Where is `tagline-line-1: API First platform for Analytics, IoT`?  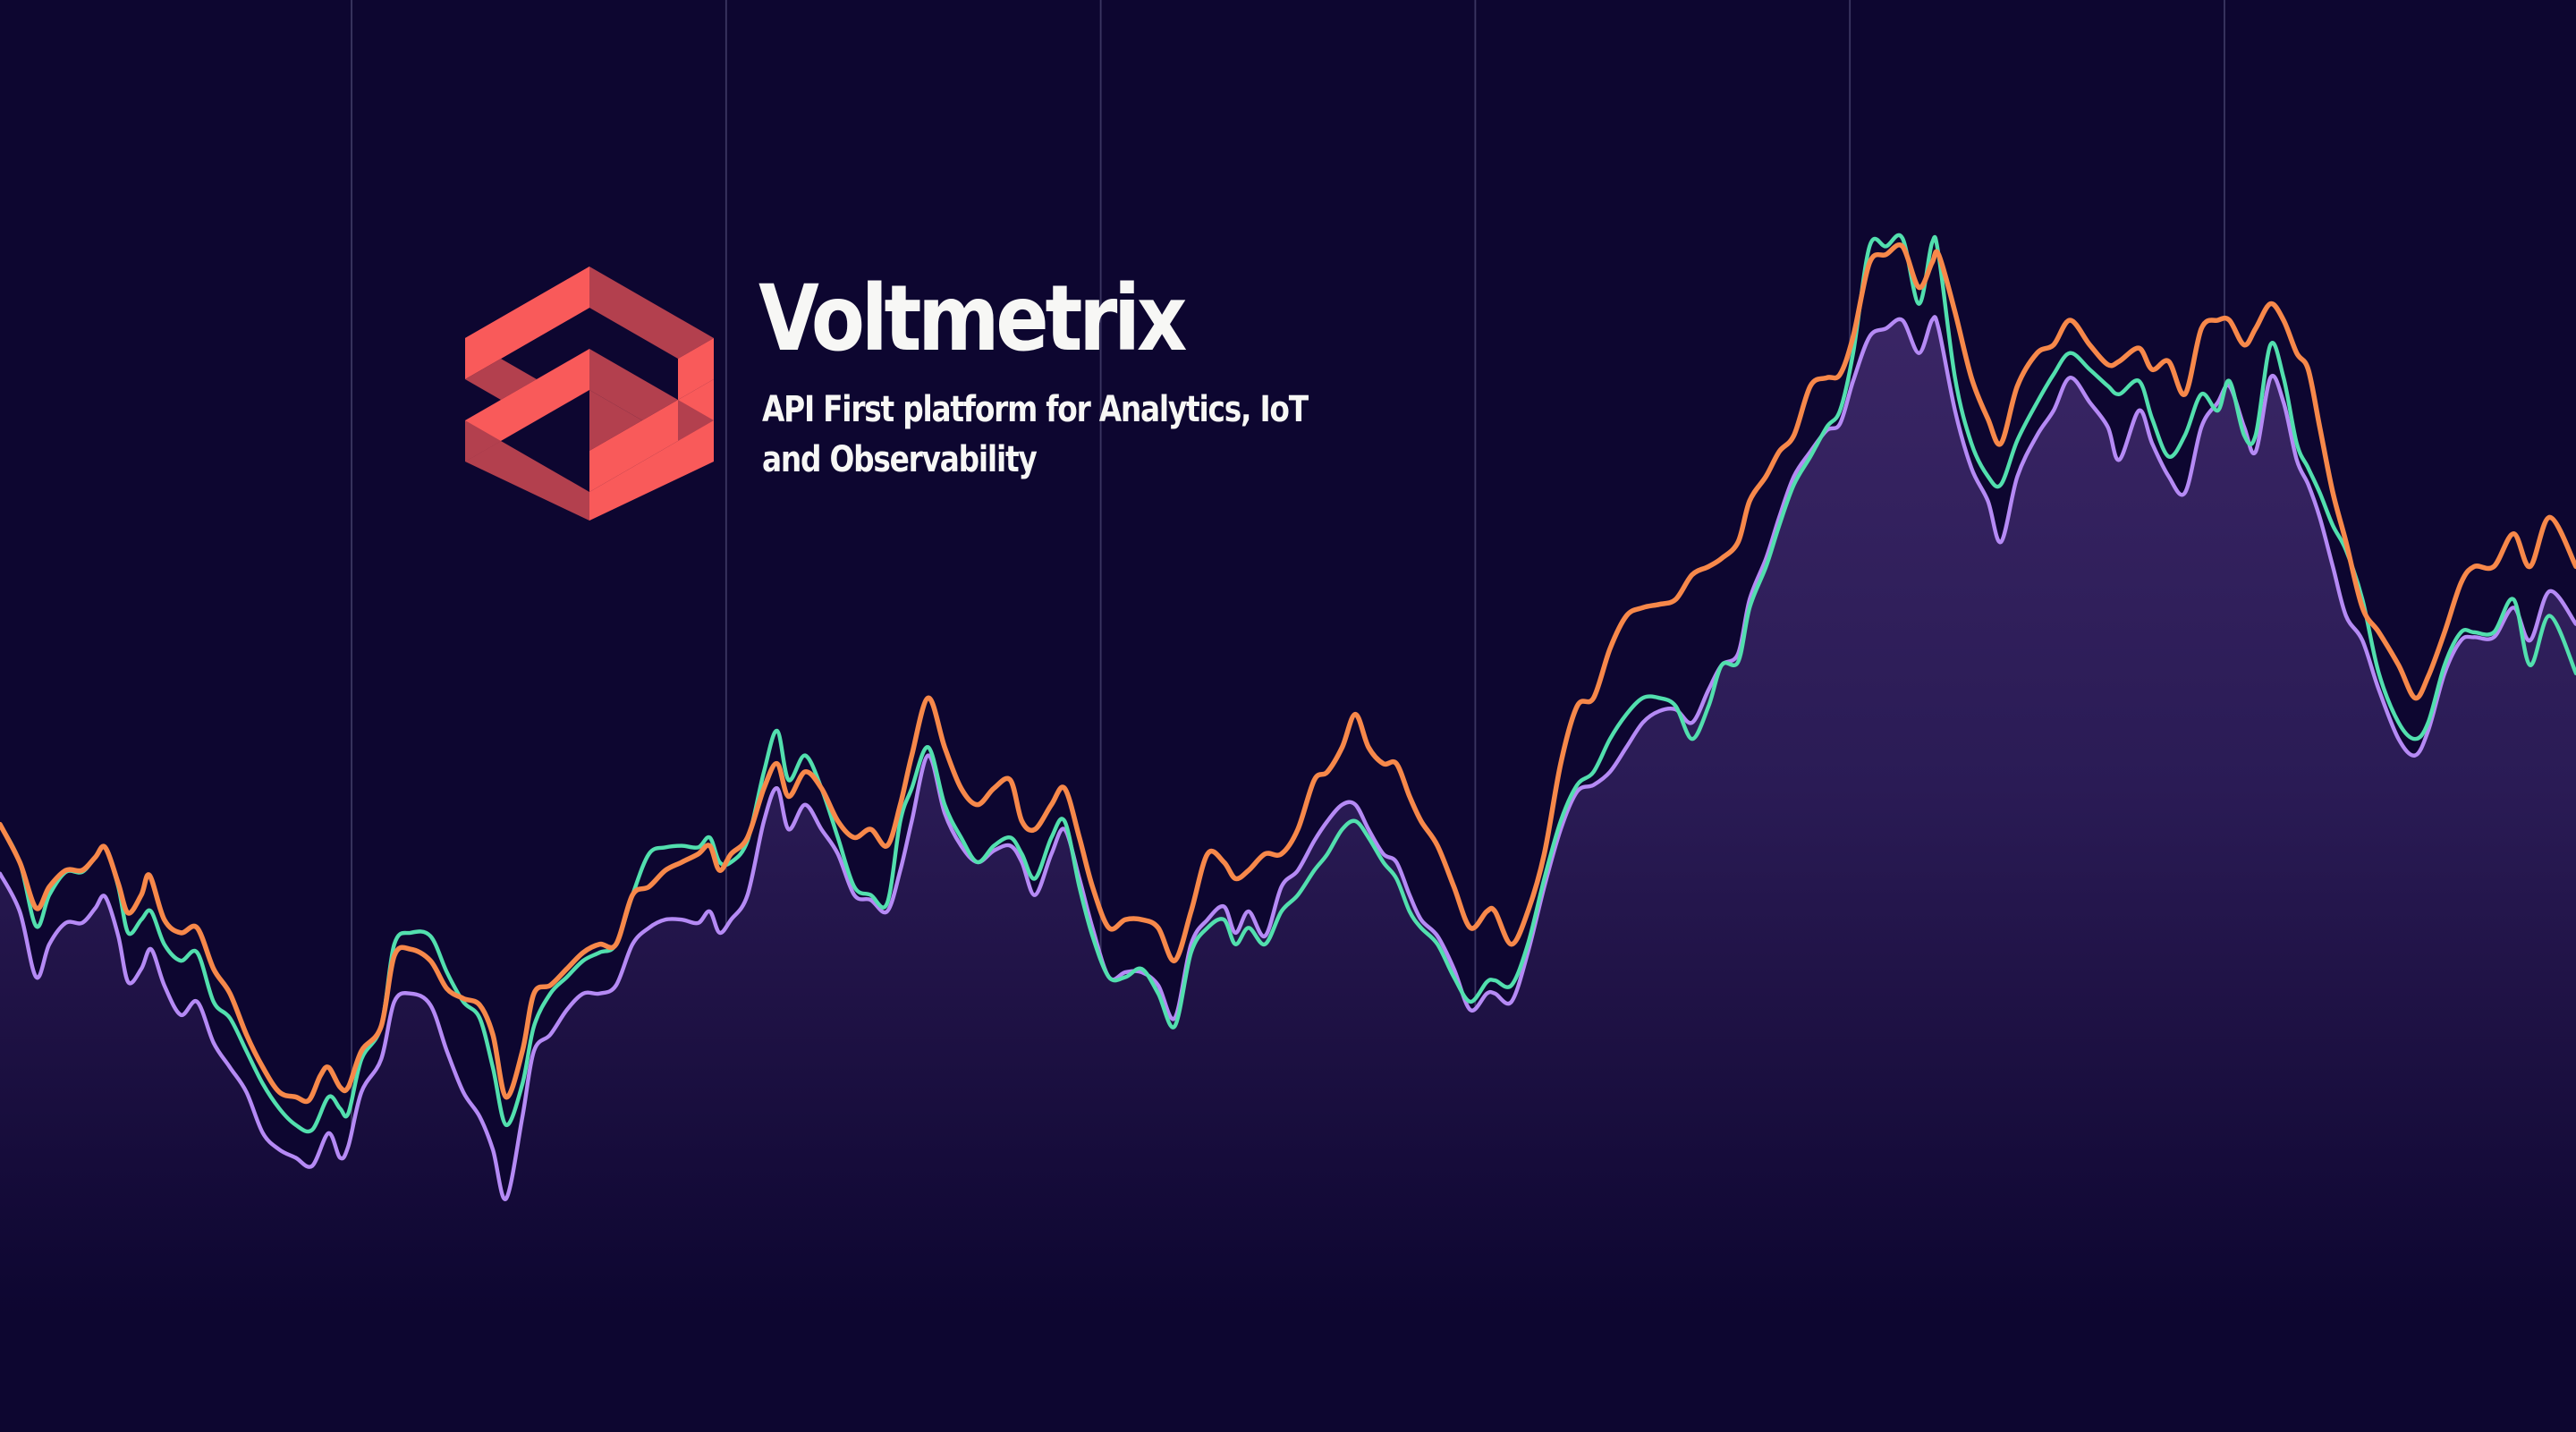
tagline-line-1: API First platform for Analytics, IoT is located at coordinates (1035, 409).